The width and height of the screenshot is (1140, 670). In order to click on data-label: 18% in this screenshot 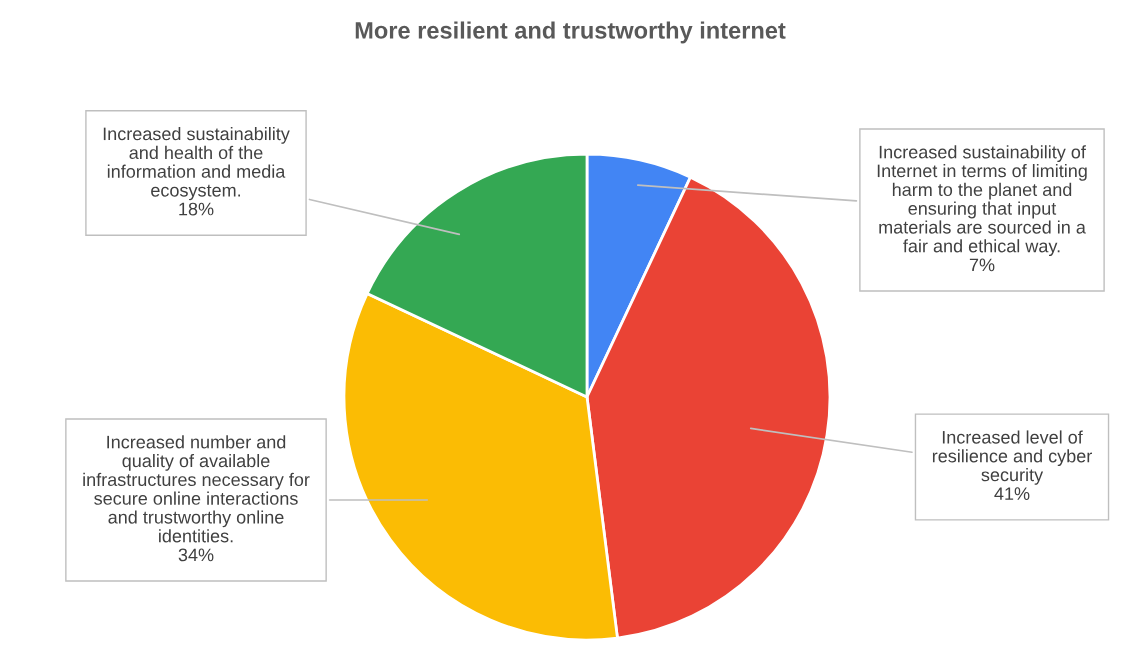, I will do `click(196, 209)`.